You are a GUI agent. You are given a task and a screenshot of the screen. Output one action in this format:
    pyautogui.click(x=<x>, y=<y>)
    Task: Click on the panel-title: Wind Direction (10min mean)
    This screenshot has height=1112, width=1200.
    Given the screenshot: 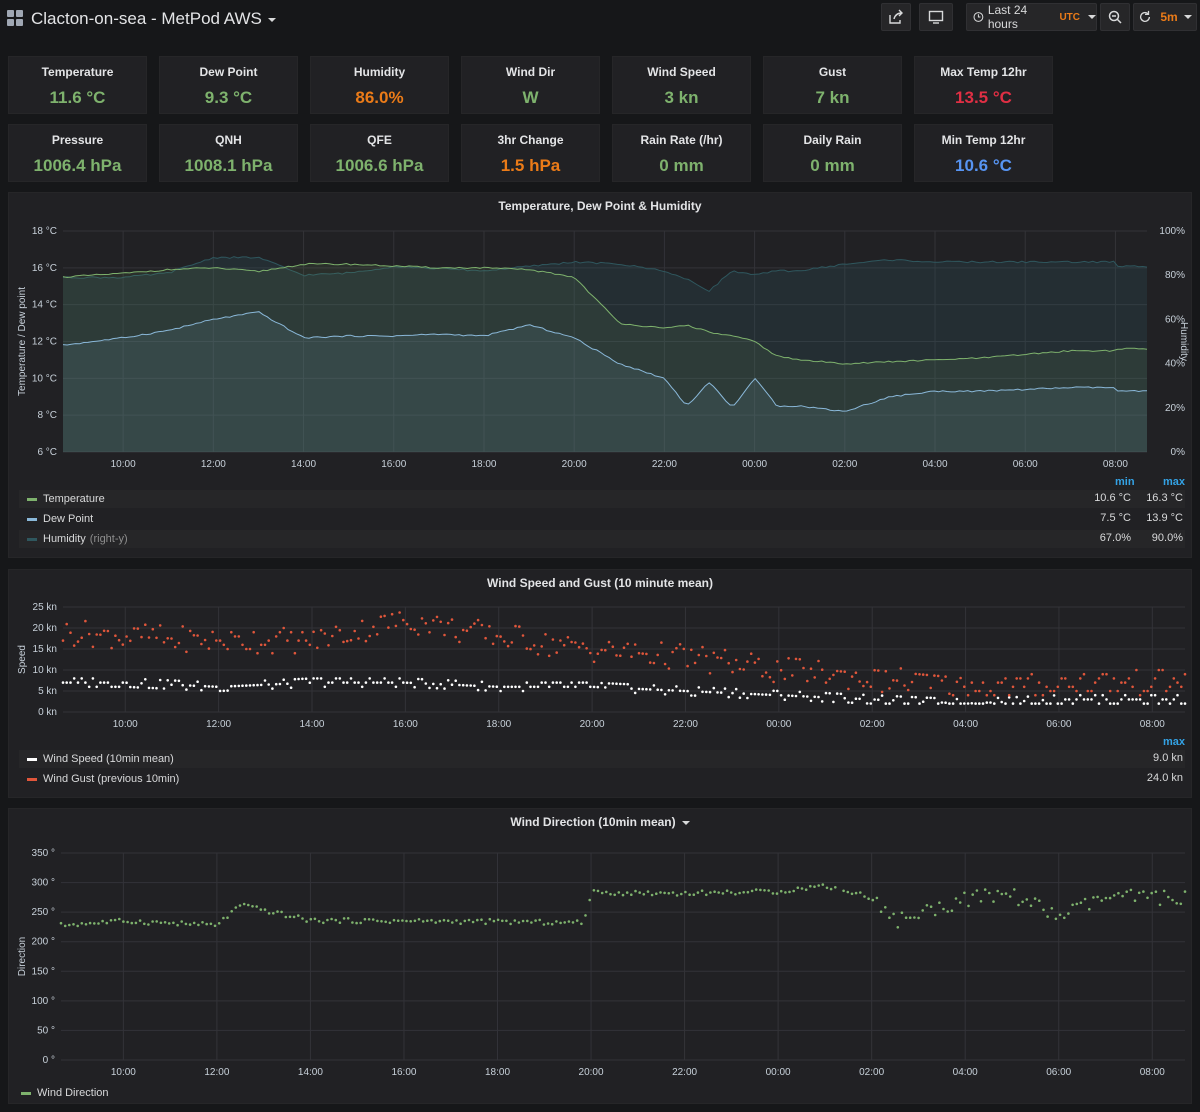 What is the action you would take?
    pyautogui.click(x=593, y=822)
    